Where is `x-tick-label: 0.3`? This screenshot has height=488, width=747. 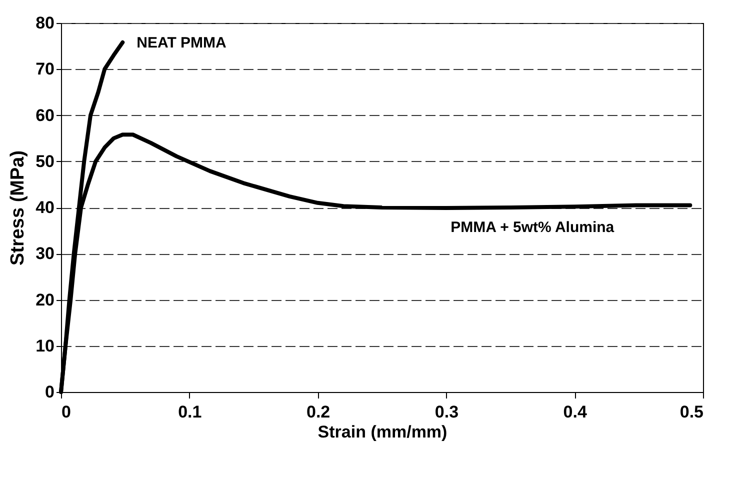
x-tick-label: 0.3 is located at coordinates (446, 412).